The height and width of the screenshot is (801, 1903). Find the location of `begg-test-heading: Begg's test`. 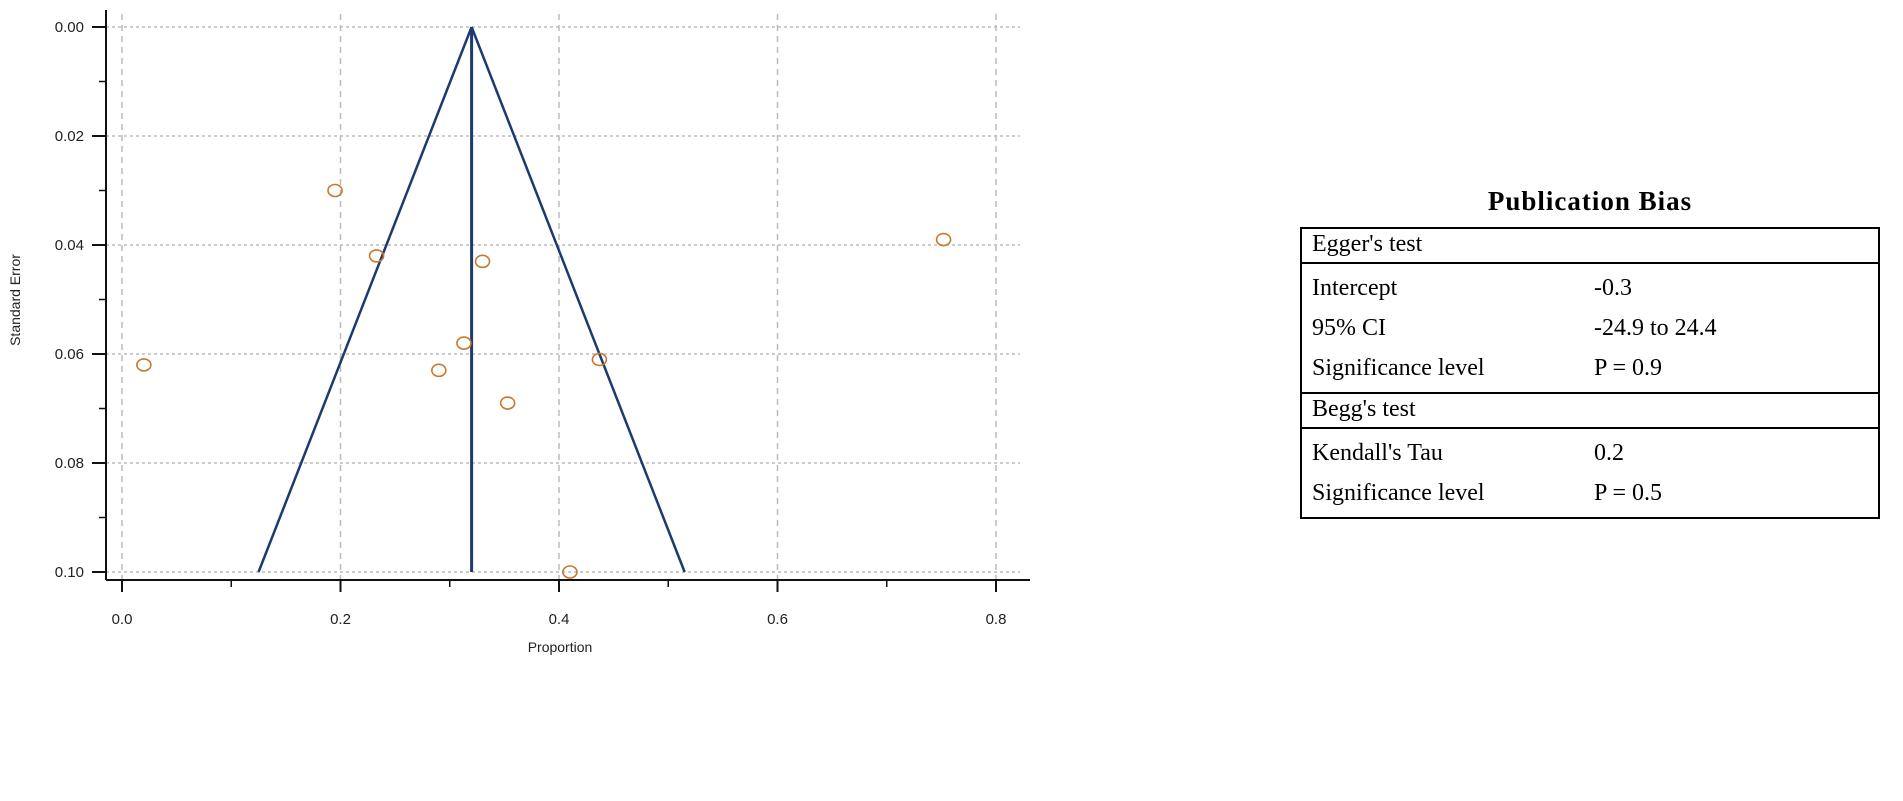

begg-test-heading: Begg's test is located at coordinates (1364, 409).